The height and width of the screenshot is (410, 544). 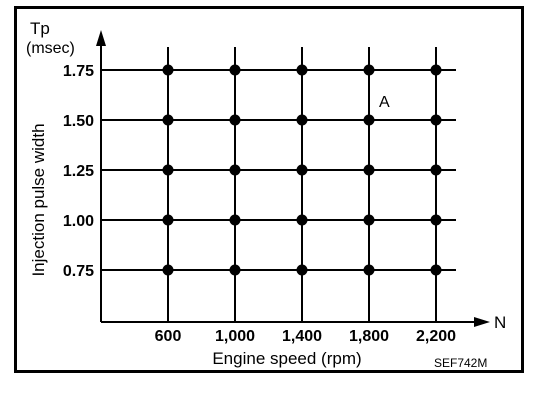 What do you see at coordinates (436, 336) in the screenshot?
I see `x-tick-label: 2,200` at bounding box center [436, 336].